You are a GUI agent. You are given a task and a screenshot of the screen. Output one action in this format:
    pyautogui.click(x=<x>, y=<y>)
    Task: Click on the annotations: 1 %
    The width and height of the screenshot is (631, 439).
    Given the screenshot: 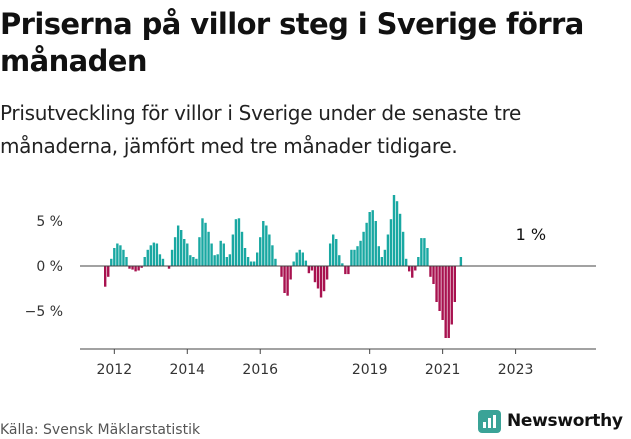 What is the action you would take?
    pyautogui.click(x=531, y=234)
    